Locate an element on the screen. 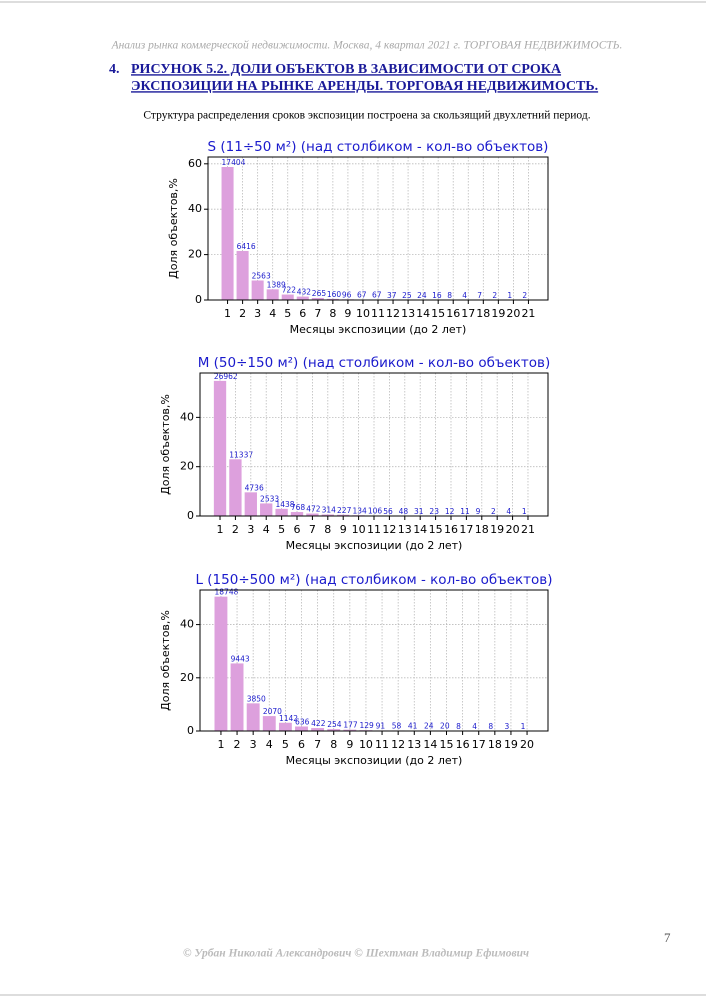 The width and height of the screenshot is (706, 998). bar-count: 722 is located at coordinates (289, 290).